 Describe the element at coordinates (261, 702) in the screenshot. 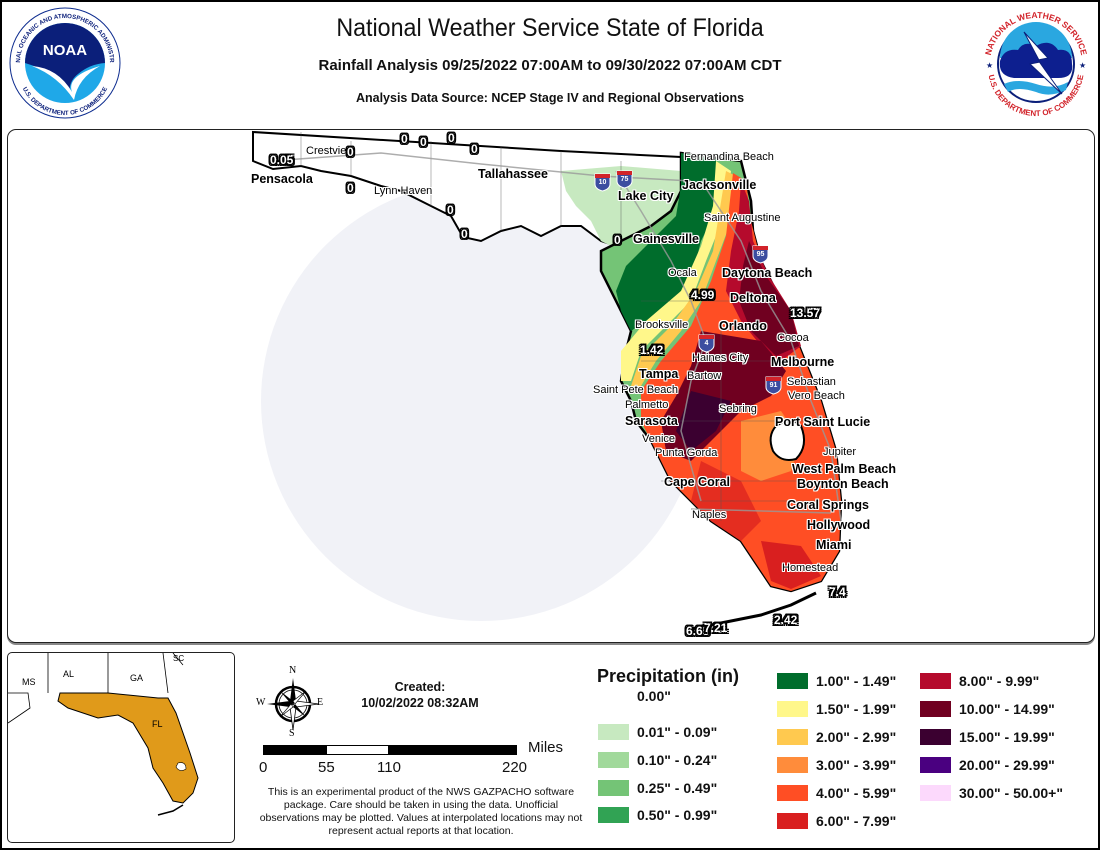

I see `compass-w: W` at that location.